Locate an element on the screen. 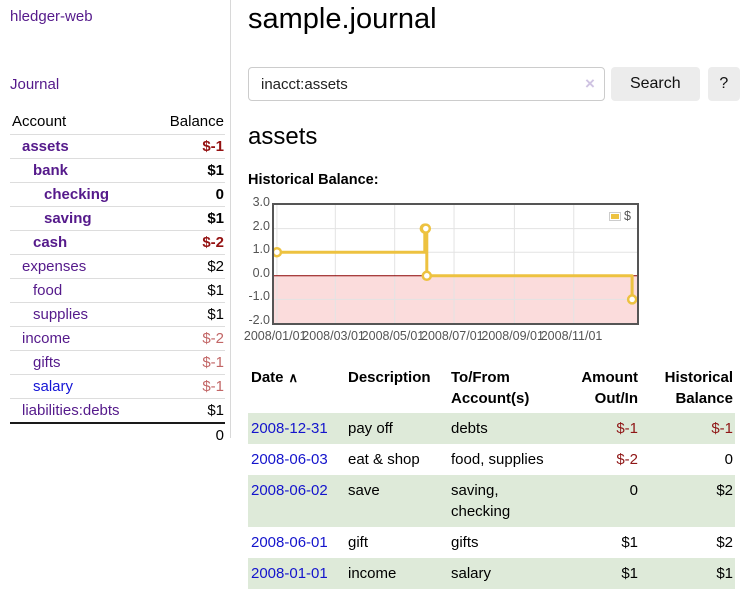 The image size is (742, 589). transaction-description: eat & shop is located at coordinates (384, 459).